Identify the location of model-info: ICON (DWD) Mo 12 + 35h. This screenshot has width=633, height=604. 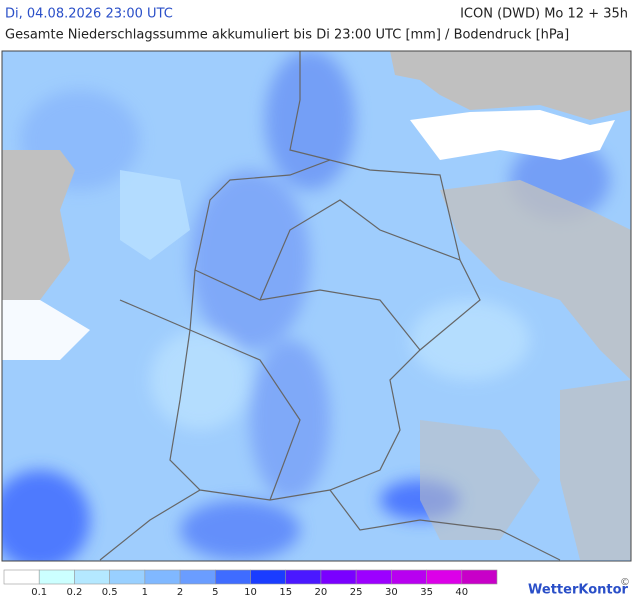
(544, 14).